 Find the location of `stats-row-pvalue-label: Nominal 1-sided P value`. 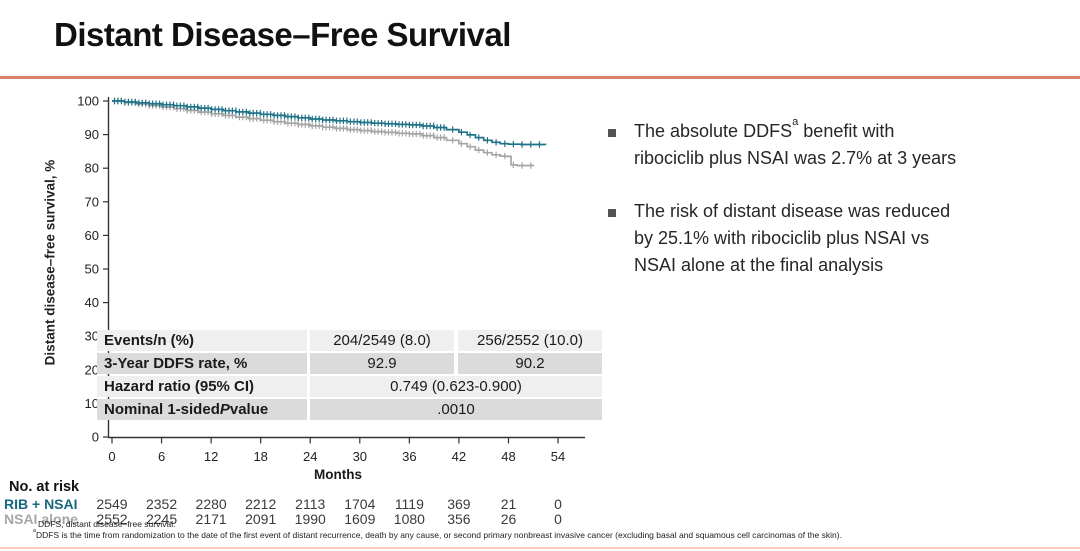

stats-row-pvalue-label: Nominal 1-sided P value is located at coordinates (202, 409).